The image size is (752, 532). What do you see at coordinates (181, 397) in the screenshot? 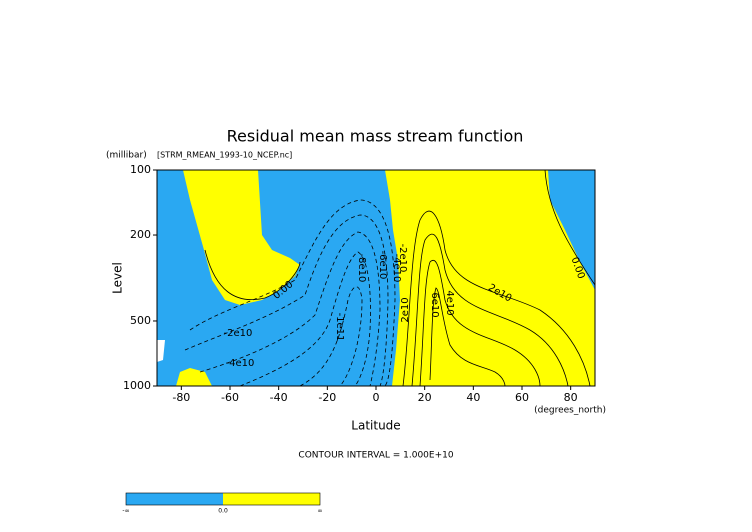
I see `x-tick-label: -80` at bounding box center [181, 397].